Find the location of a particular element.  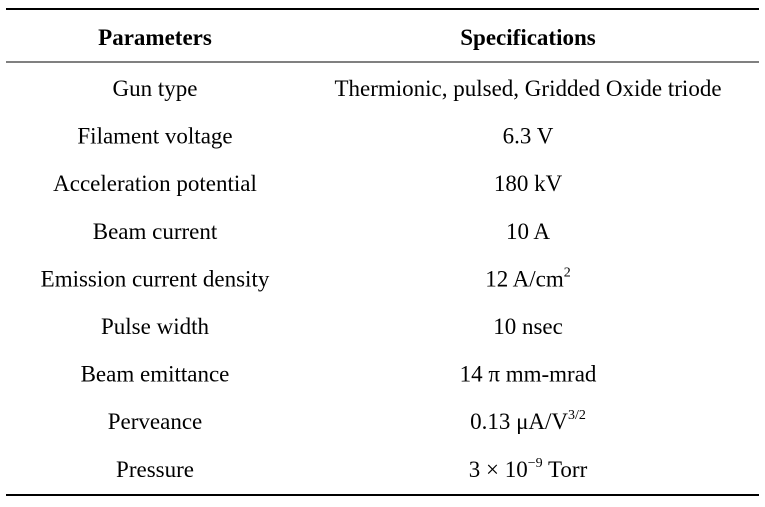

parameter-cell: Filament voltage is located at coordinates (154, 136).